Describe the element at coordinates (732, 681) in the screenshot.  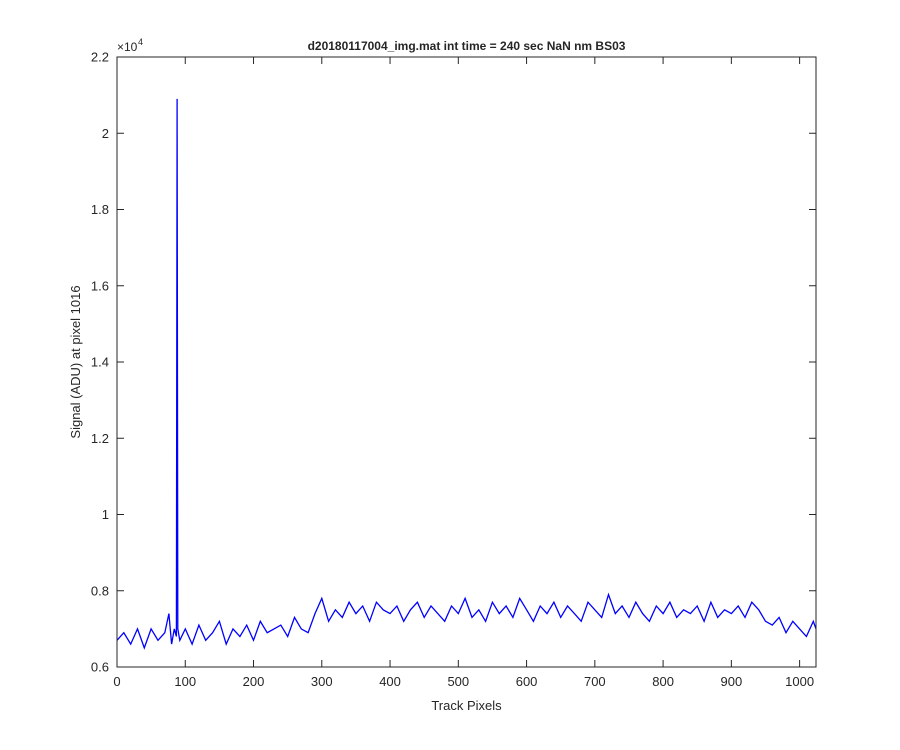
I see `x-tick-label: 900` at that location.